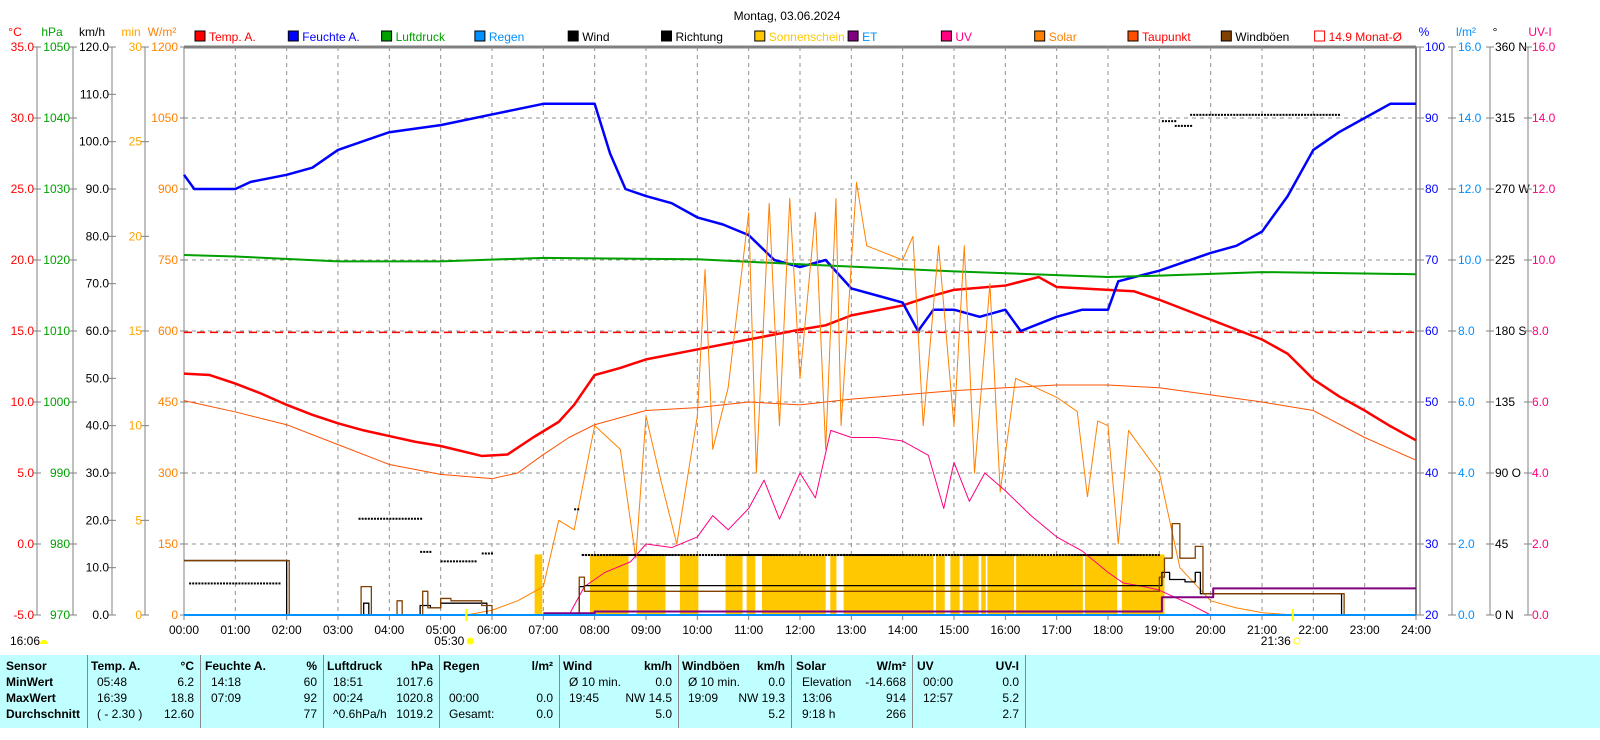 The height and width of the screenshot is (740, 1600). Describe the element at coordinates (23, 615) in the screenshot. I see `axis-tick-label-temp: -5.0` at that location.